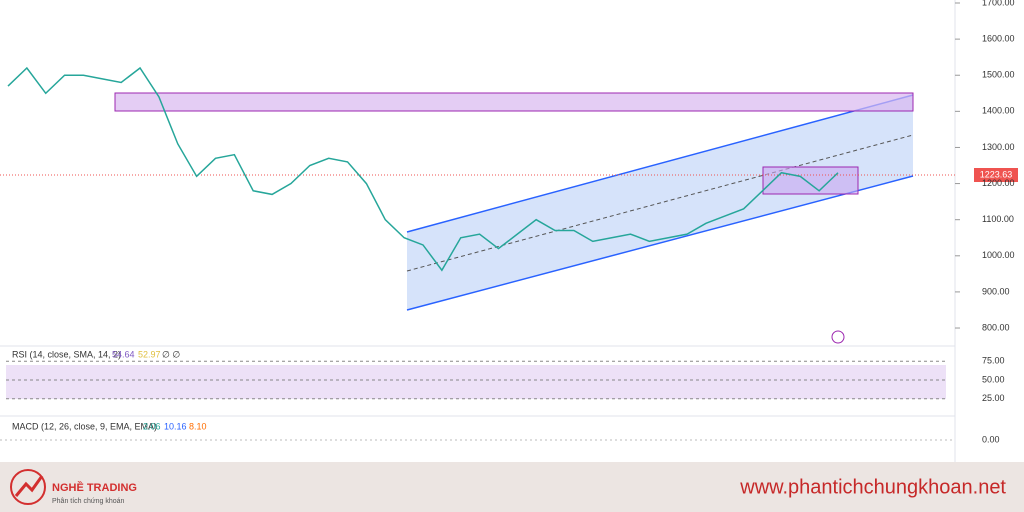  I want to click on y-tick-label: 1400.00, so click(998, 111).